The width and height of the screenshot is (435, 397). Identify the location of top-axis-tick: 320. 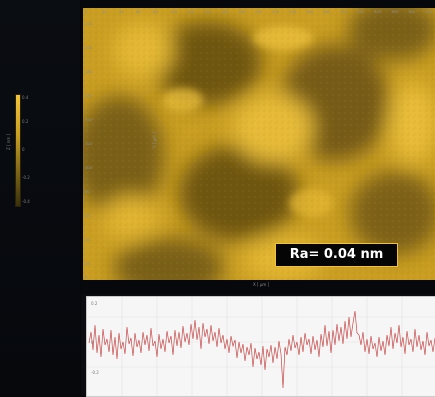
(361, 11).